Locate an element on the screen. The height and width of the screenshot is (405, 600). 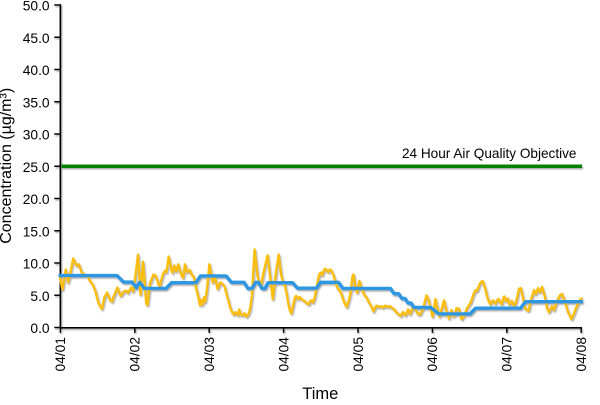
svg-text: 24 Hour Air Quality Objective is located at coordinates (489, 153).